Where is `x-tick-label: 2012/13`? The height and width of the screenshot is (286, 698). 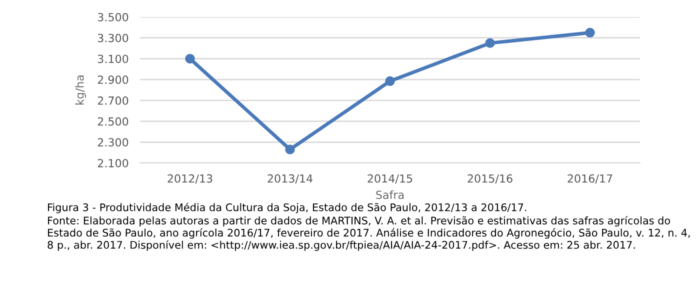
x-tick-label: 2012/13 is located at coordinates (190, 179).